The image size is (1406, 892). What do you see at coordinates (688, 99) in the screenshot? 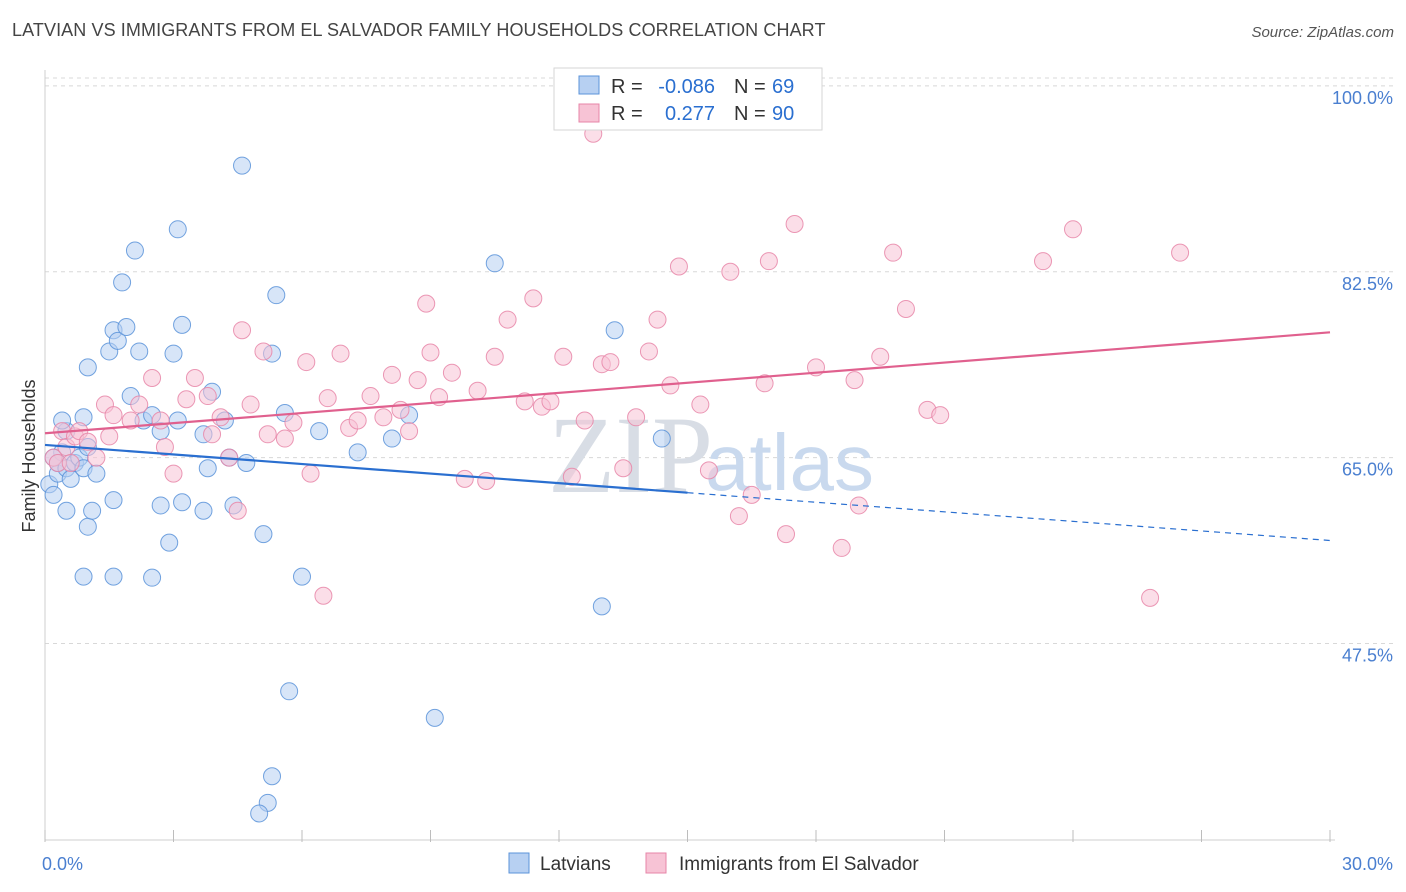
I see `legend-box: R = -0.086 N = 69 R = 0.277 N = 90` at bounding box center [688, 99].